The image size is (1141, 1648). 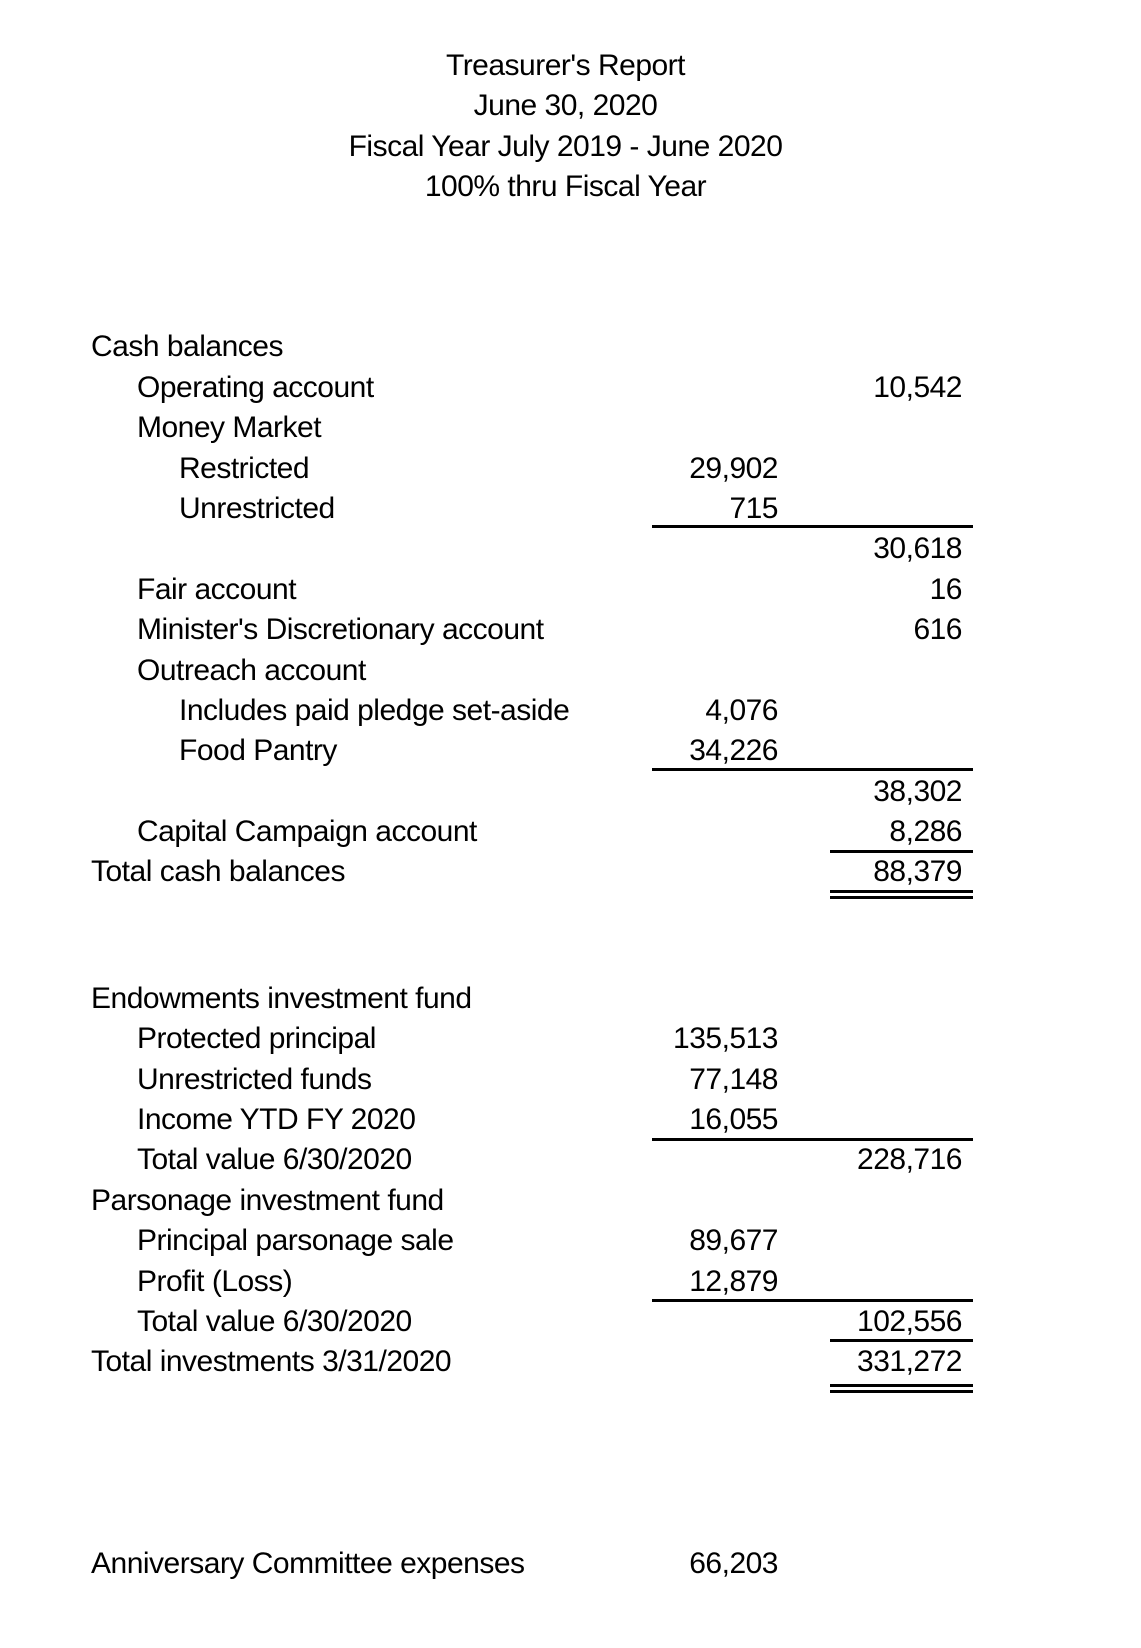 I want to click on report-date: June 30, 2020, so click(x=565, y=106).